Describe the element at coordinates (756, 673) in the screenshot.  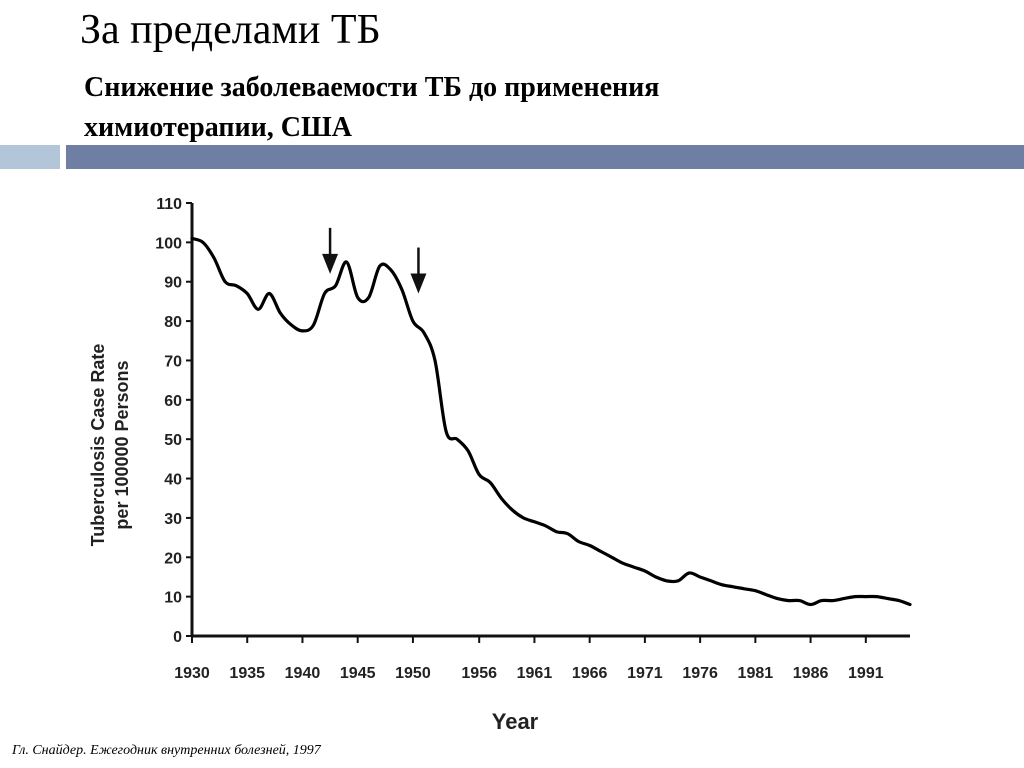
I see `x-tick-label: 1981` at that location.